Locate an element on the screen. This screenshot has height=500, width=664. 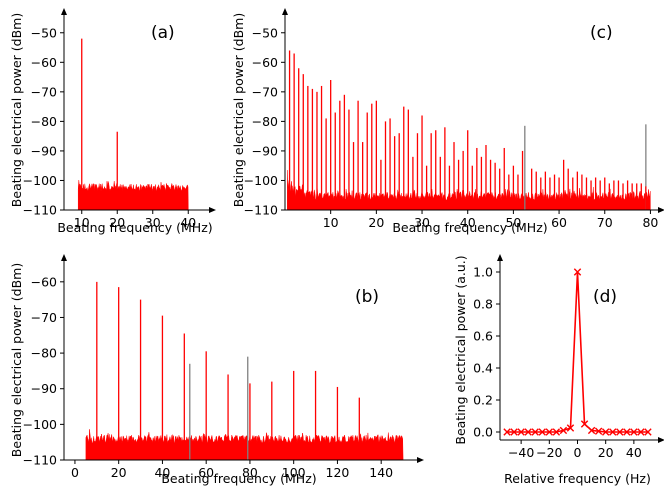
plot-area-d is located at coordinates (577, 352).